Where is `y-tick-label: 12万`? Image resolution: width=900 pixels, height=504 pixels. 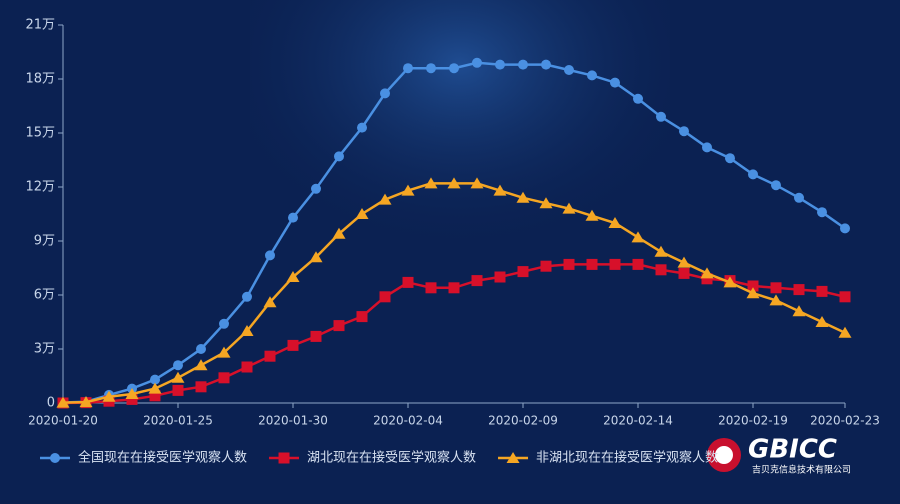 y-tick-label: 12万 is located at coordinates (40, 187).